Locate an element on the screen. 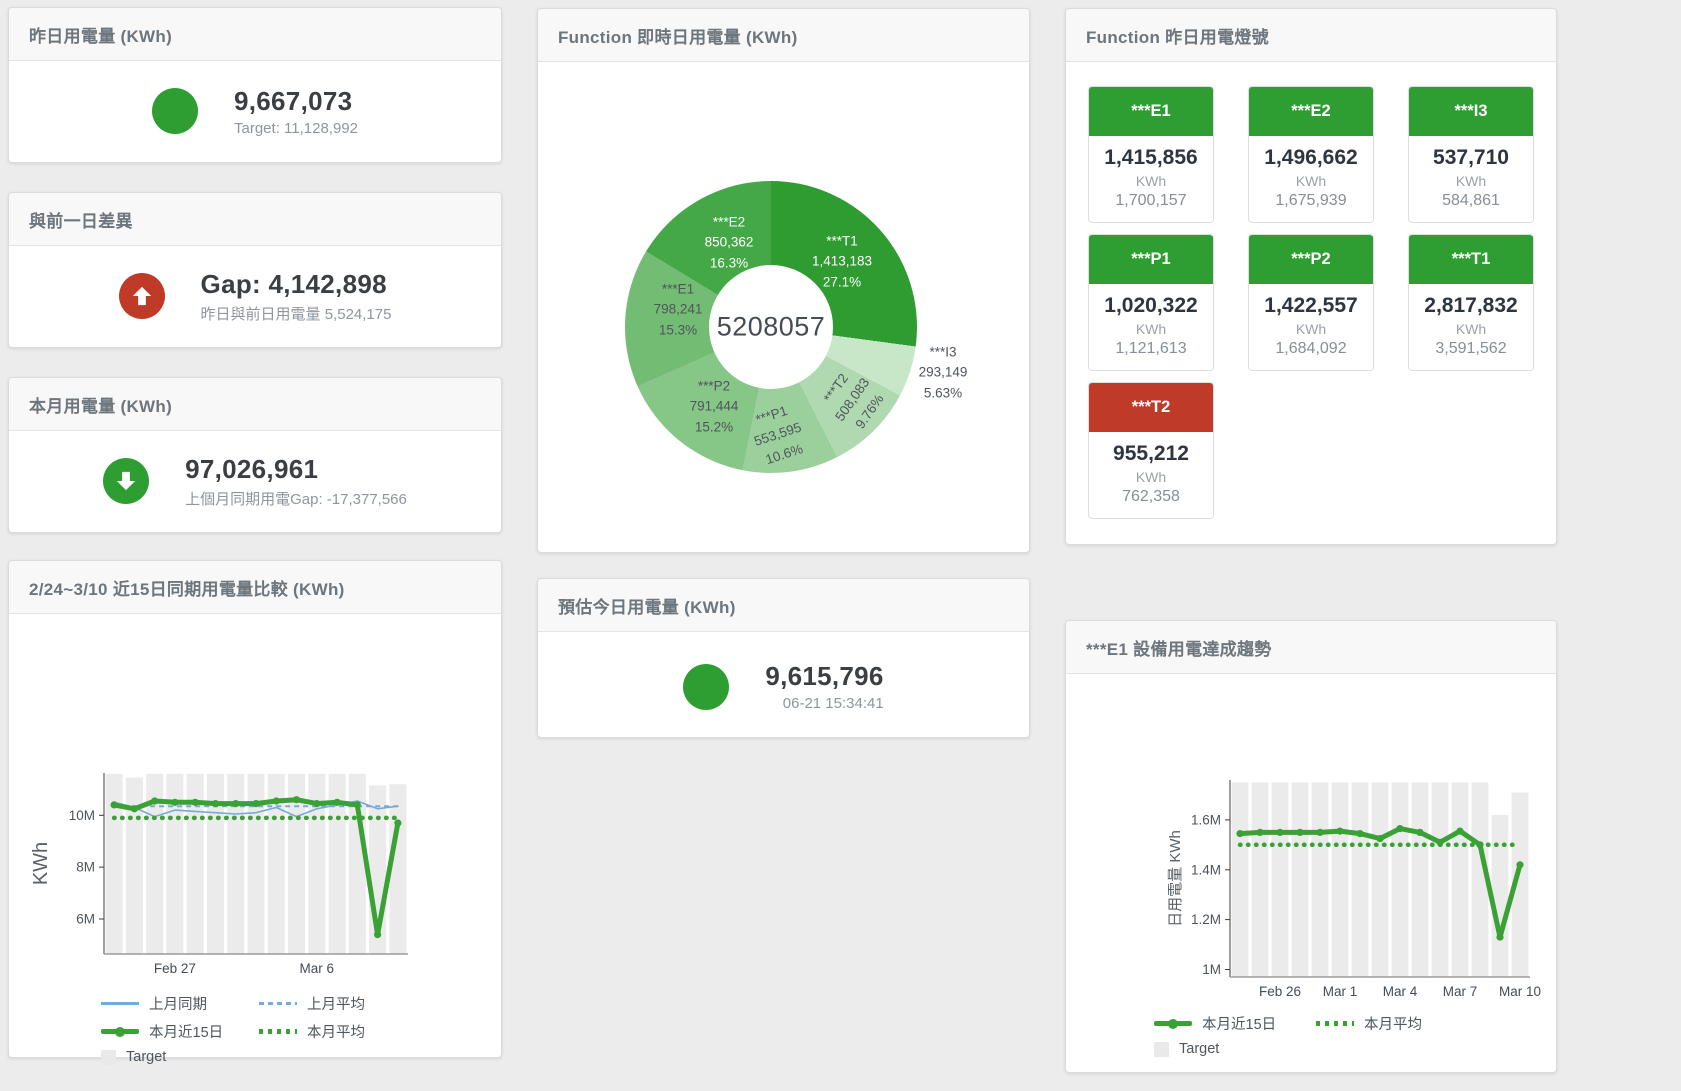 Image resolution: width=1681 pixels, height=1091 pixels. up-arrow-icon is located at coordinates (141, 296).